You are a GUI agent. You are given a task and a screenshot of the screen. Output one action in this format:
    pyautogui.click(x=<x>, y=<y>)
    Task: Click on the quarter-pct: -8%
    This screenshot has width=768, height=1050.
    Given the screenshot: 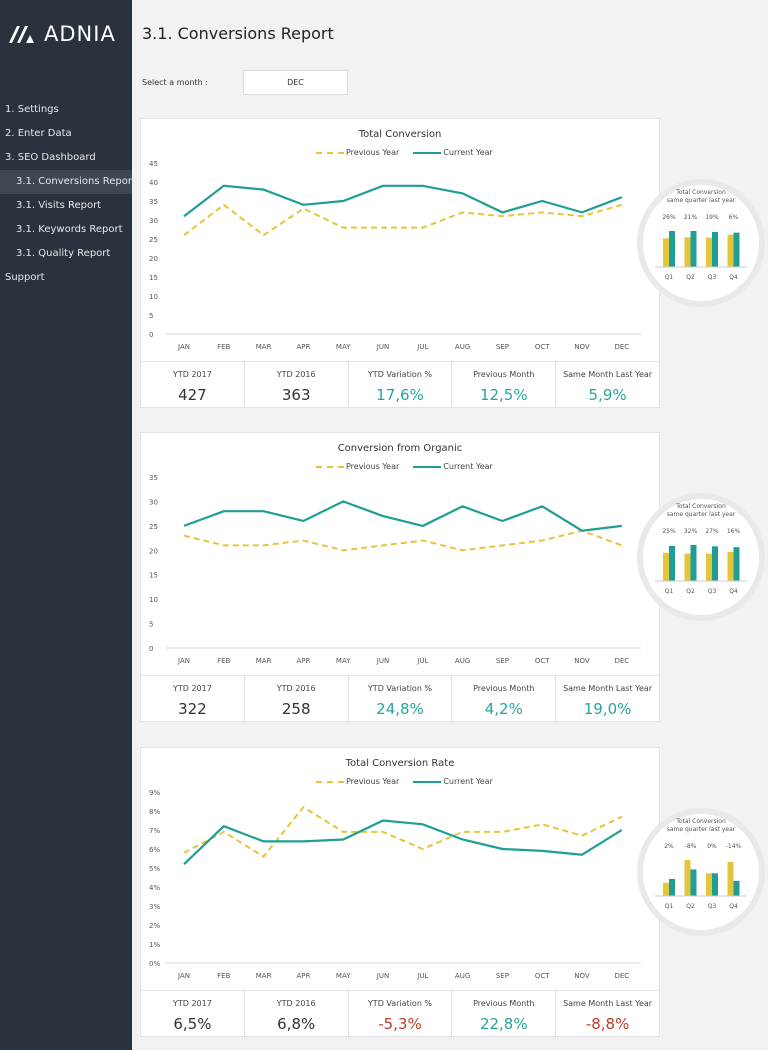 What is the action you would take?
    pyautogui.click(x=691, y=846)
    